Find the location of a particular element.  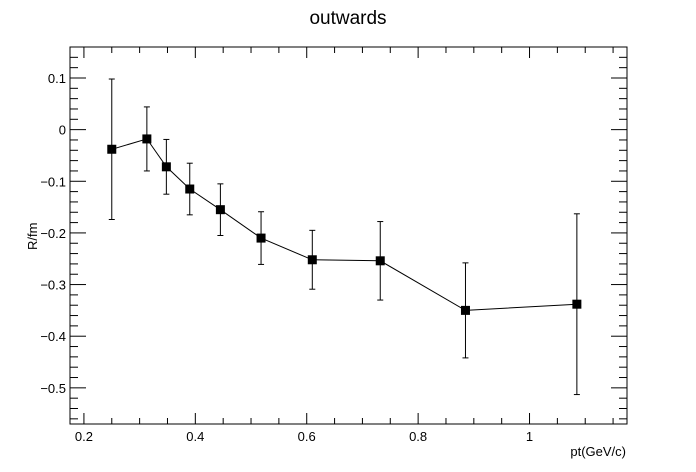

x-tick-label: 0.6 is located at coordinates (307, 436).